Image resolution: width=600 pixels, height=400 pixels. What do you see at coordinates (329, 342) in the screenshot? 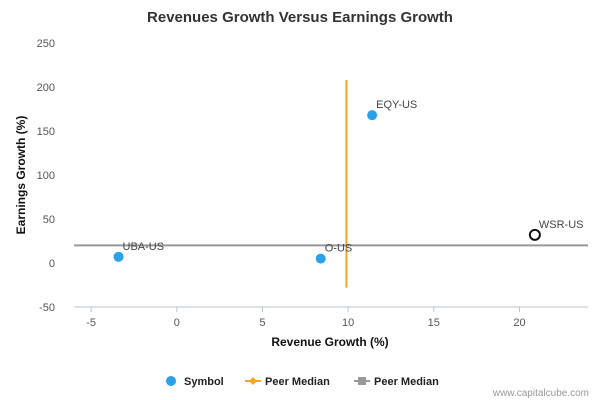
I see `x-axis-label: Revenue Growth (%)` at bounding box center [329, 342].